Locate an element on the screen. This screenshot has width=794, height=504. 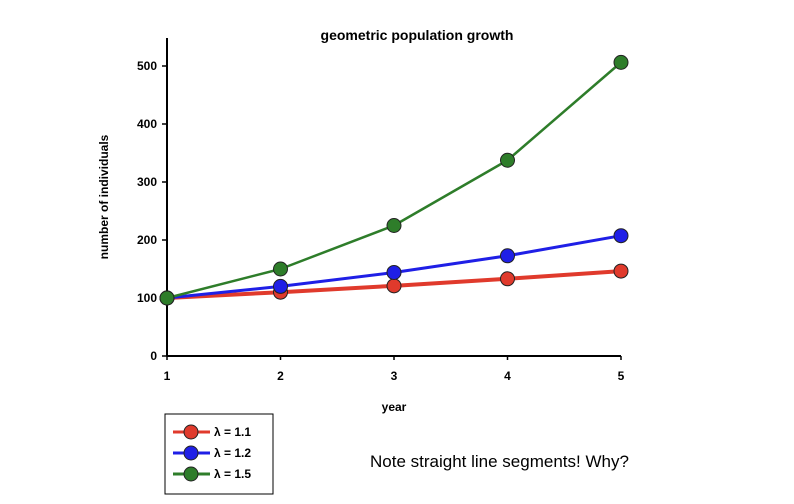
legend: λ = 1.1 λ = 1.2 λ = 1.5 is located at coordinates (219, 454).